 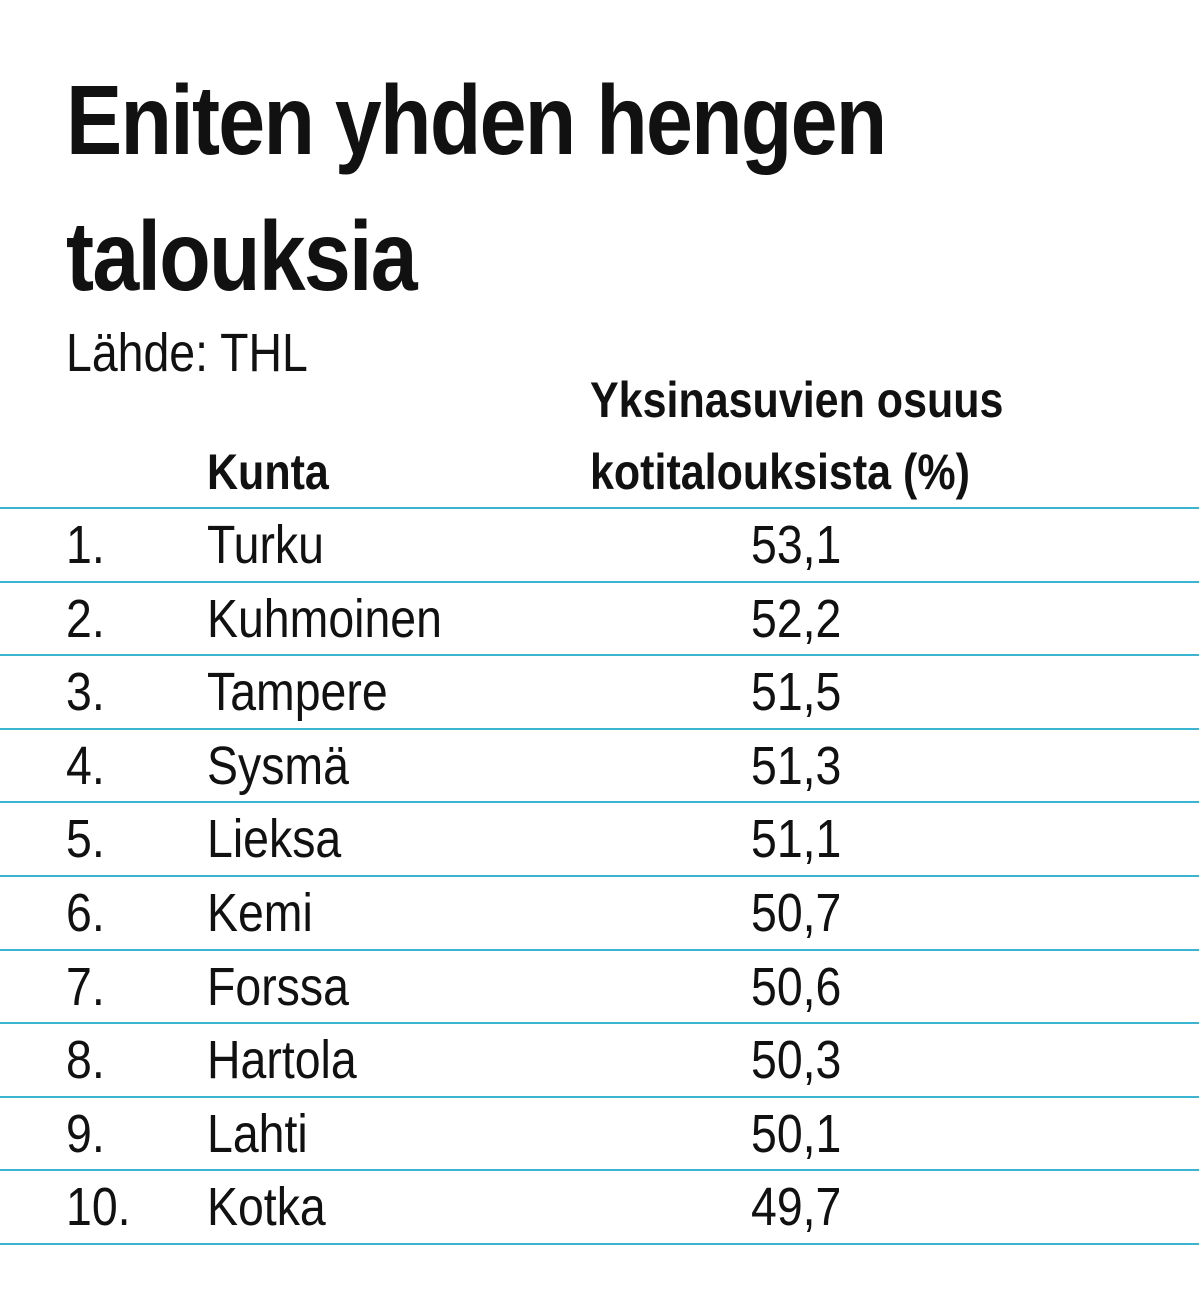 What do you see at coordinates (599, 545) in the screenshot?
I see `table-row: 1. Turku 53,1` at bounding box center [599, 545].